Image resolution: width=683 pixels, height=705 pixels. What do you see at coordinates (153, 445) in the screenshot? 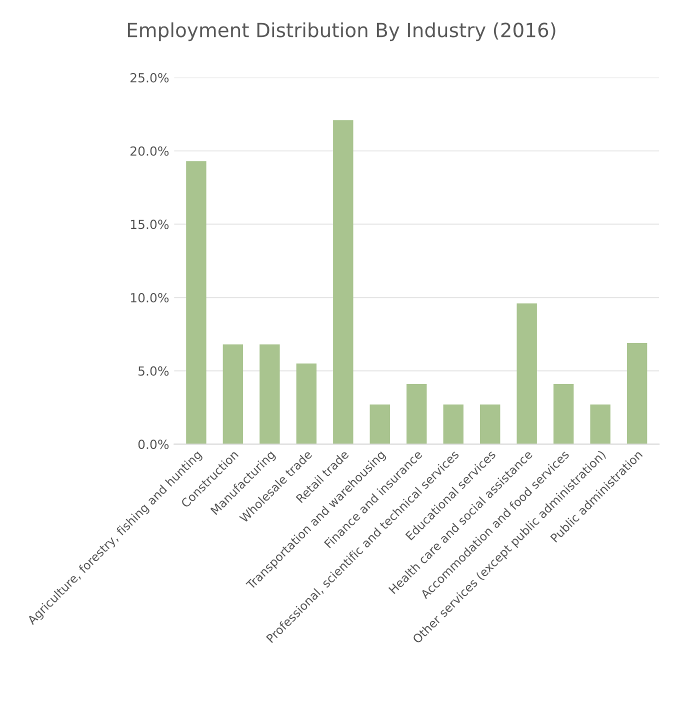
I see `y-tick-label: 0.0%` at bounding box center [153, 445].